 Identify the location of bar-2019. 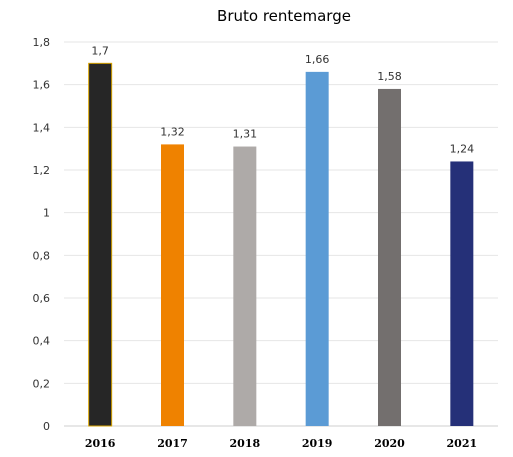
(317, 248).